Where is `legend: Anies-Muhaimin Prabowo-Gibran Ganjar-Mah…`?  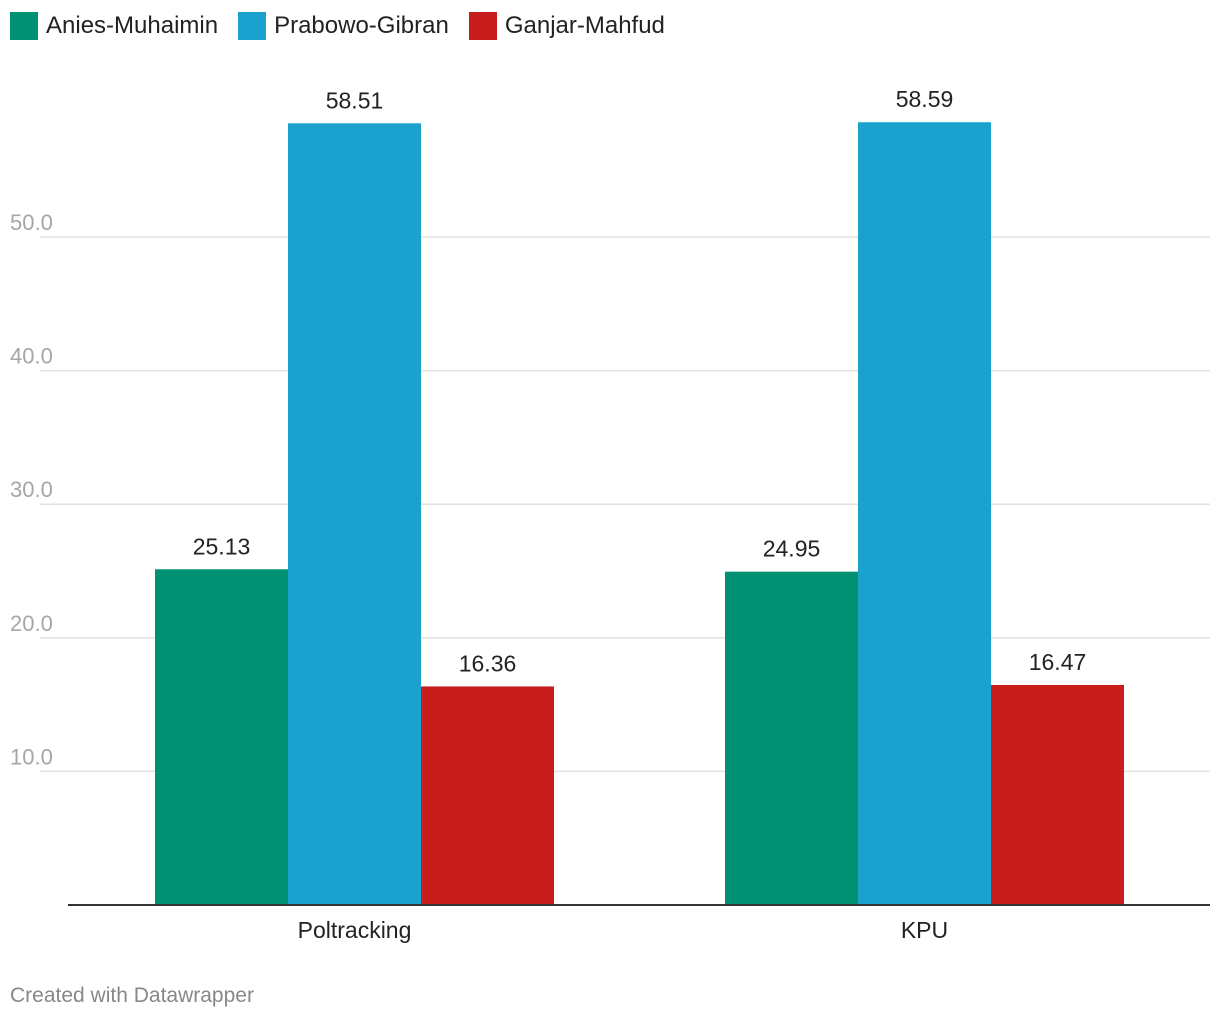 legend: Anies-Muhaimin Prabowo-Gibran Ganjar-Mah… is located at coordinates (337, 26).